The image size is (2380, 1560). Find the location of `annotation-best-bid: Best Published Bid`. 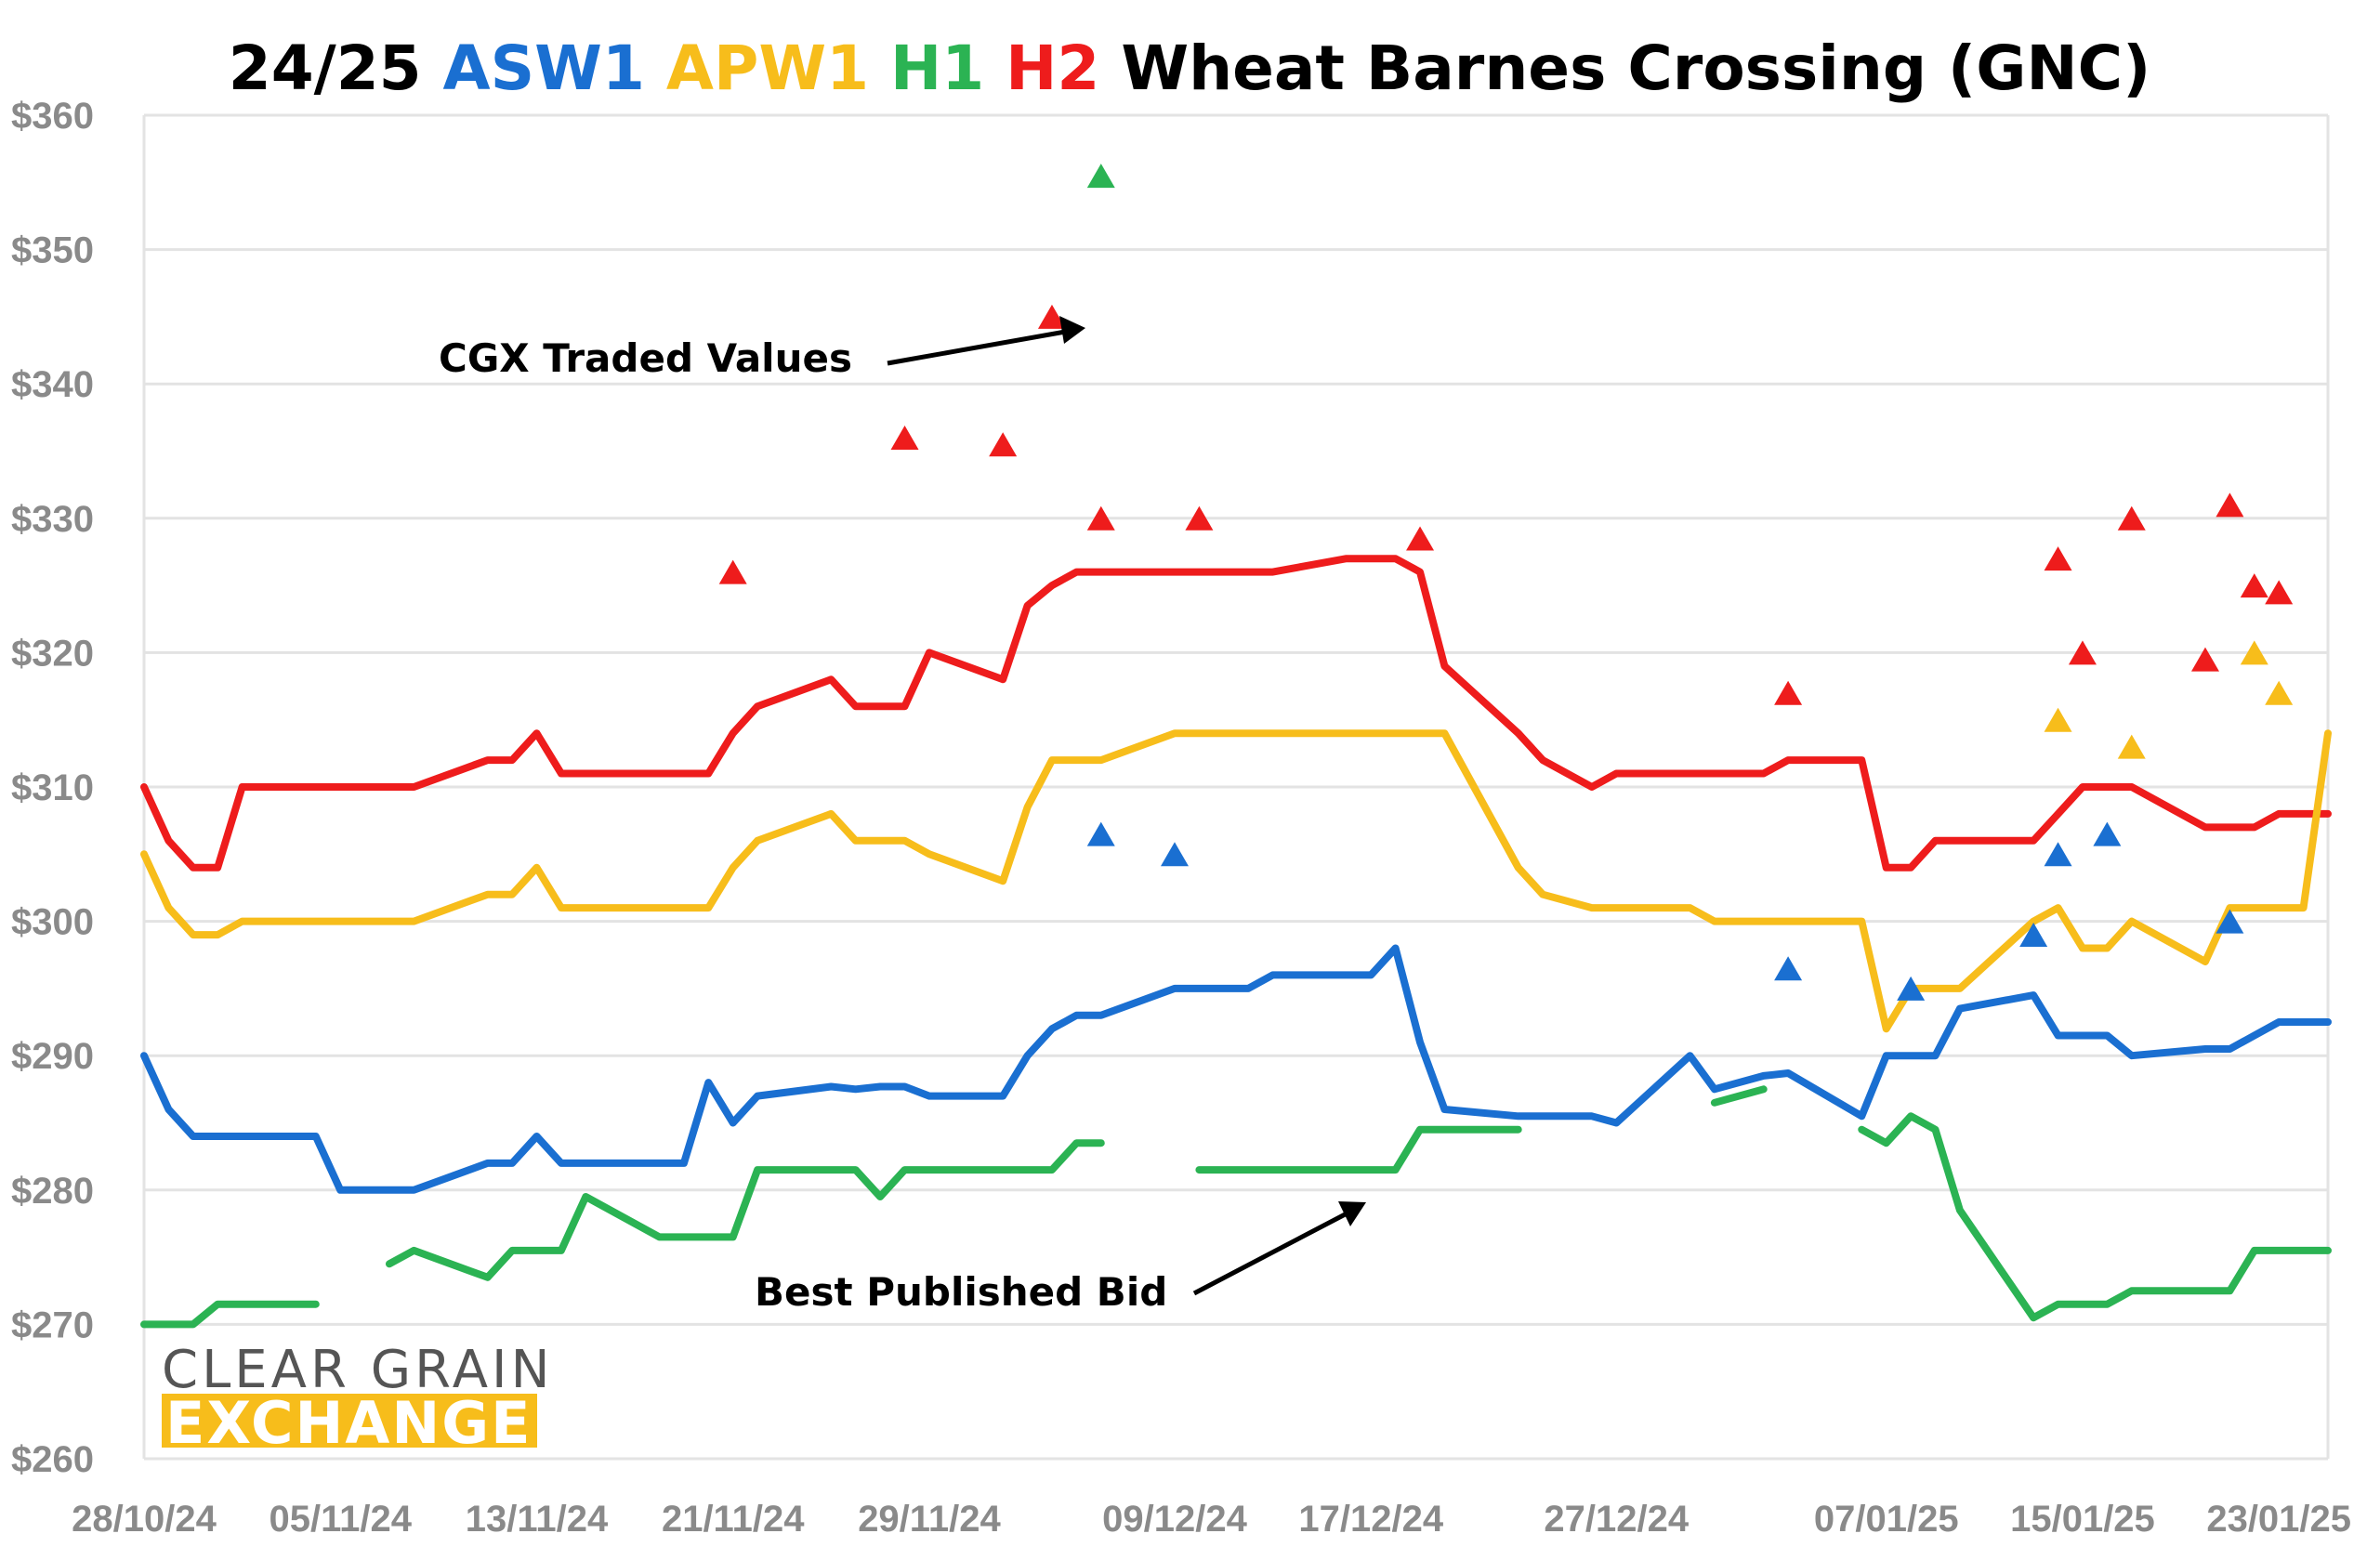

annotation-best-bid: Best Published Bid is located at coordinates (1060, 1258).